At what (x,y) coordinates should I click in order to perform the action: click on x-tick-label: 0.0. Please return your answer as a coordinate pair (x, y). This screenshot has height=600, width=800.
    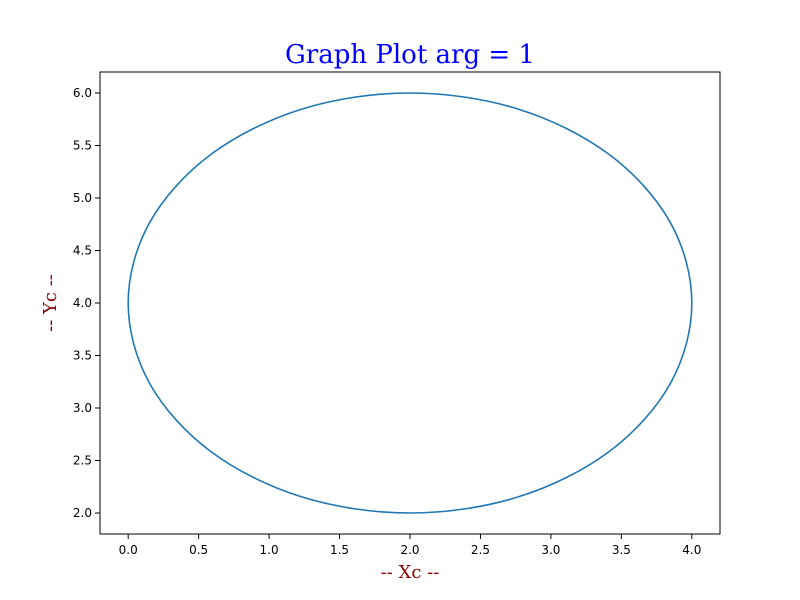
    Looking at the image, I should click on (128, 550).